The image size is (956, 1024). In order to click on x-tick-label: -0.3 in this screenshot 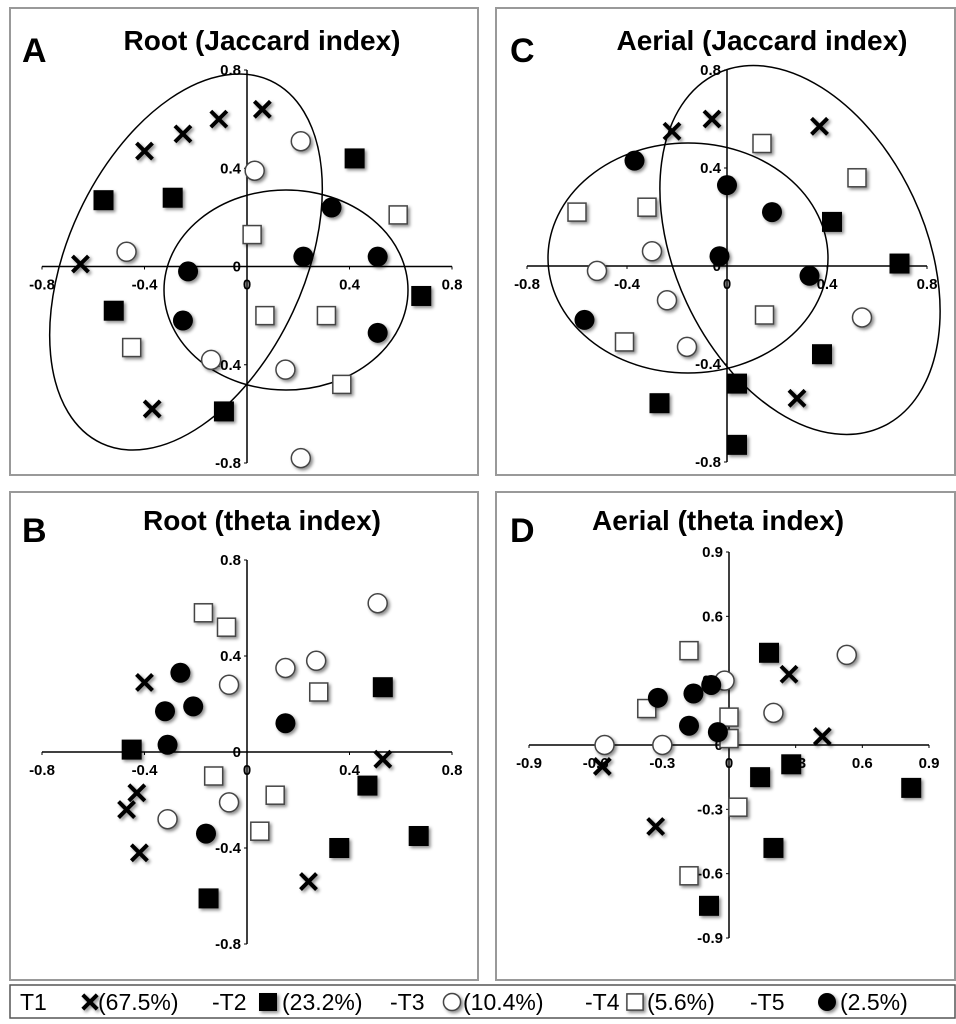, I will do `click(662, 763)`.